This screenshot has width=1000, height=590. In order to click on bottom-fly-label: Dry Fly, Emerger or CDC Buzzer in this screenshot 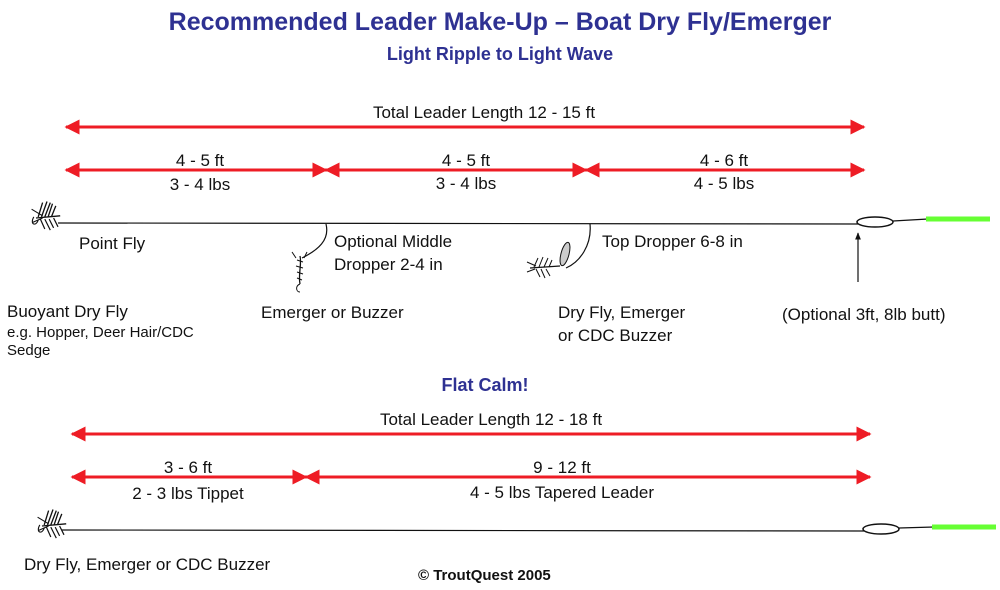, I will do `click(147, 564)`.